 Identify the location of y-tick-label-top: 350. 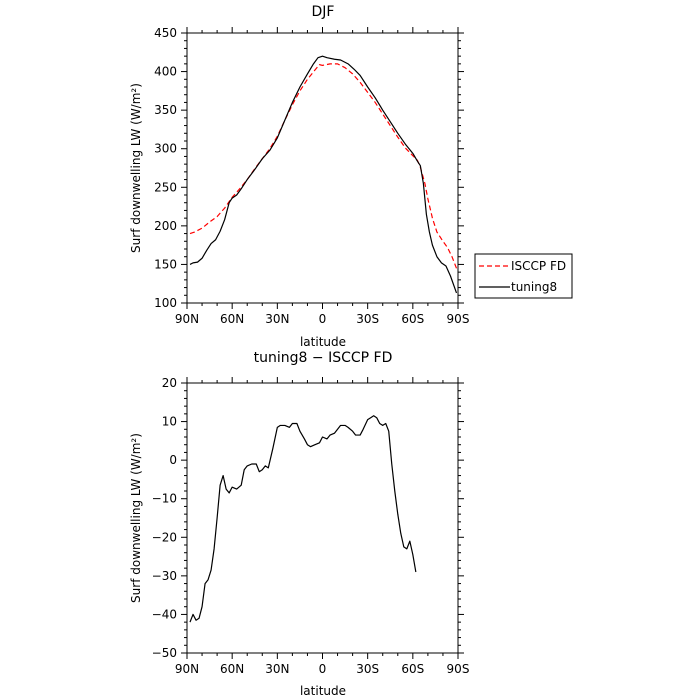
(165, 110).